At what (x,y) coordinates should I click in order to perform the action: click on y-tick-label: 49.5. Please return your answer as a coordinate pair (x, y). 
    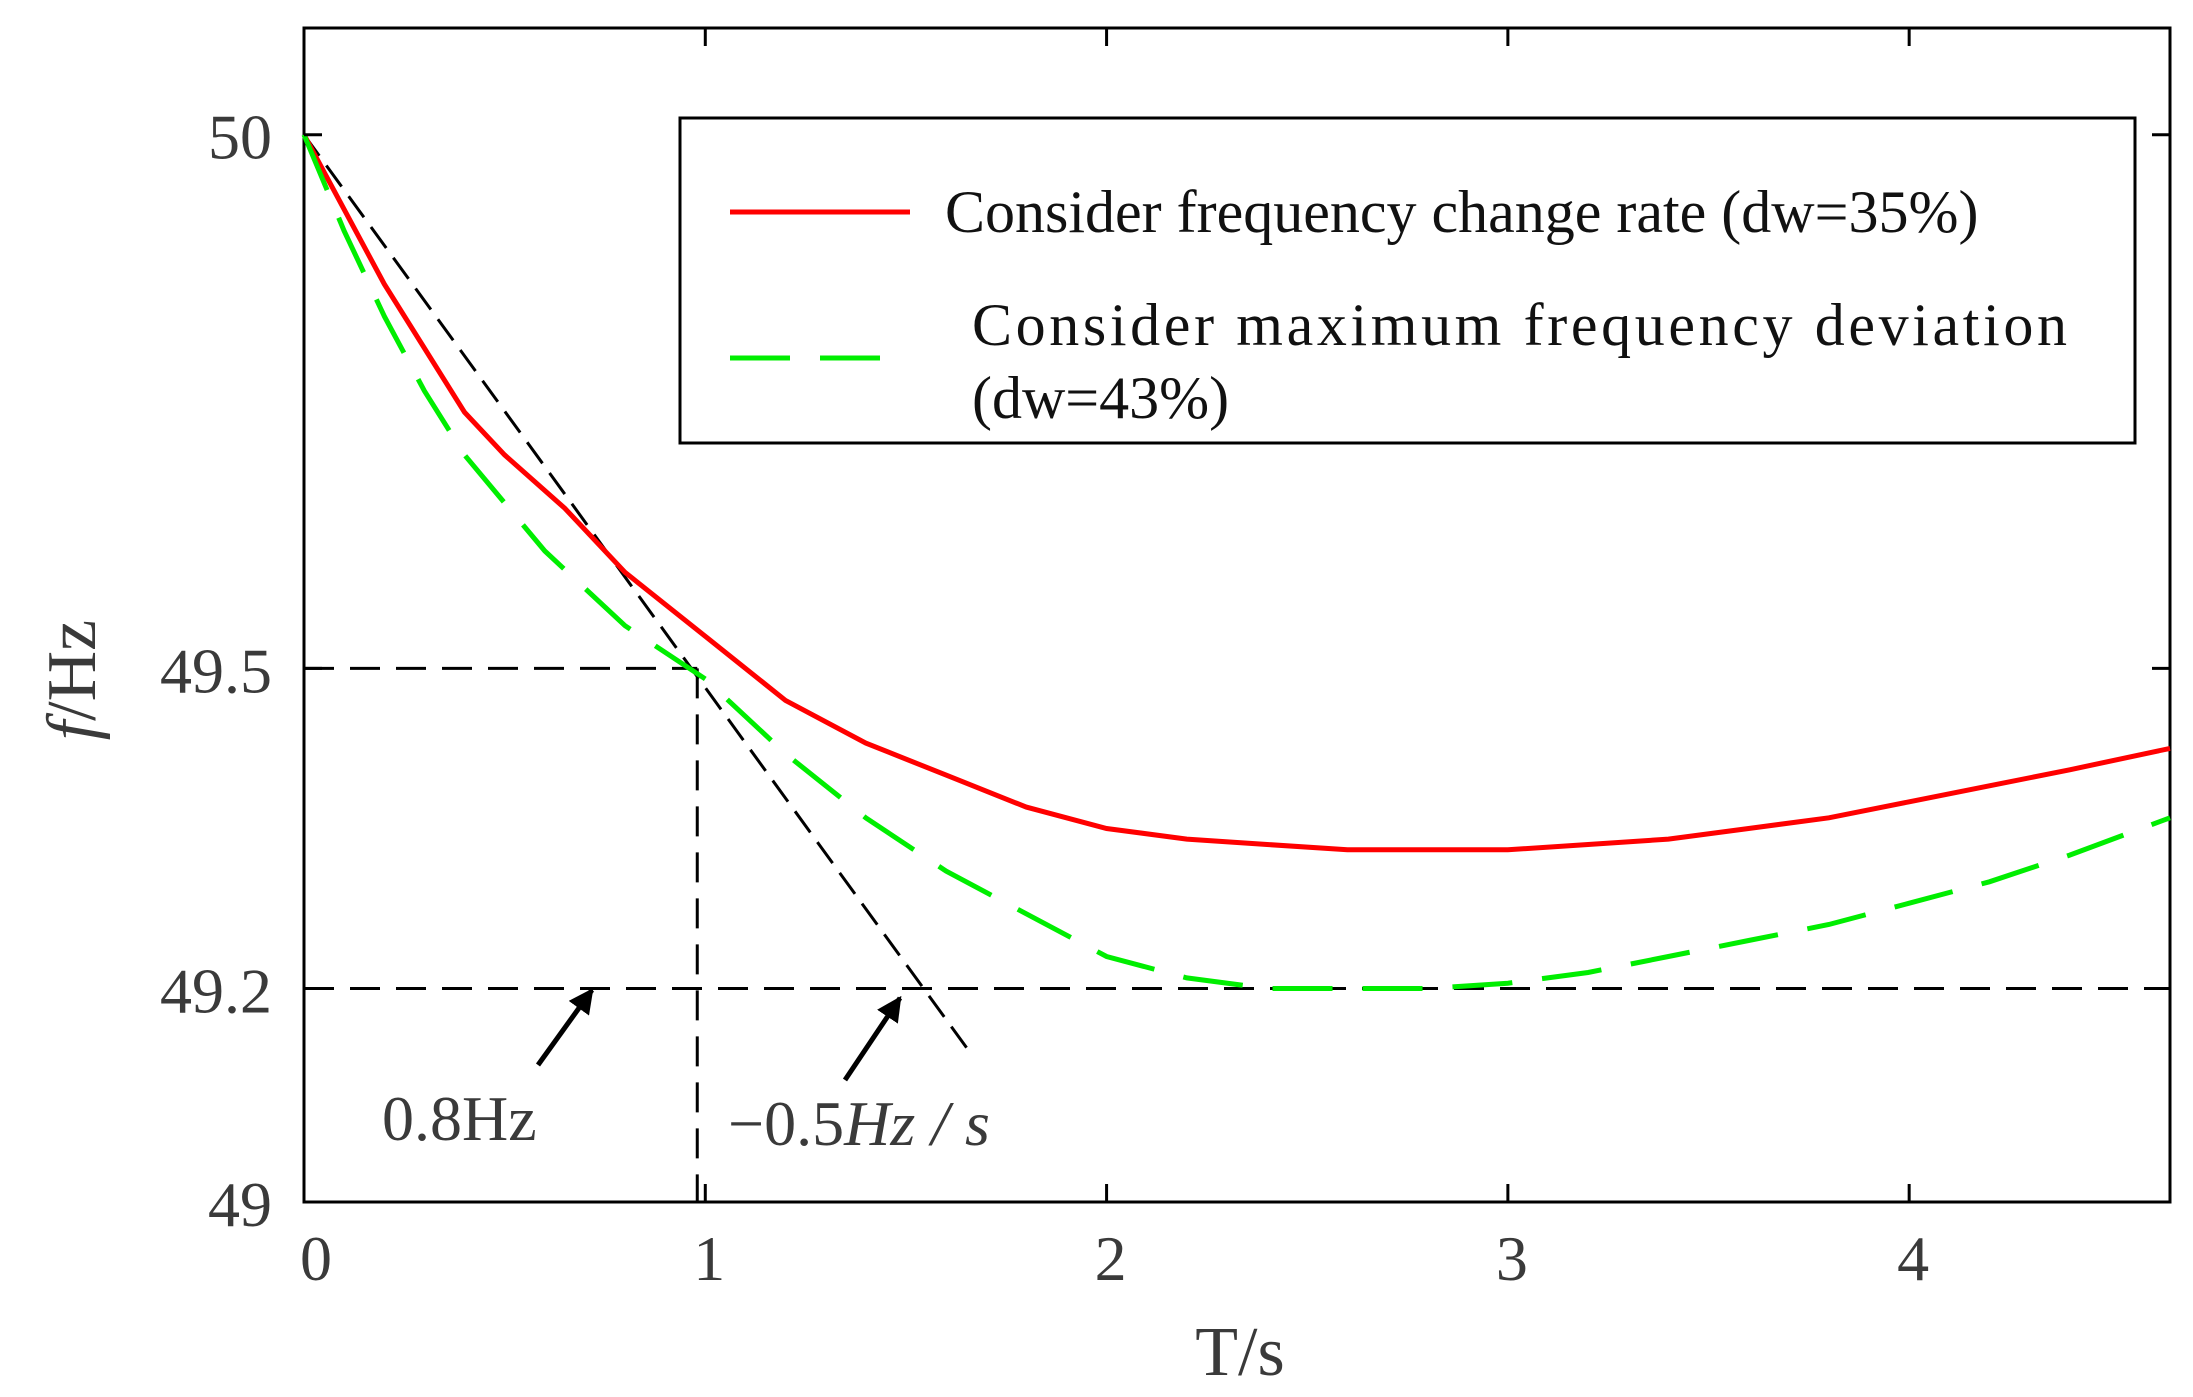
    Looking at the image, I should click on (216, 670).